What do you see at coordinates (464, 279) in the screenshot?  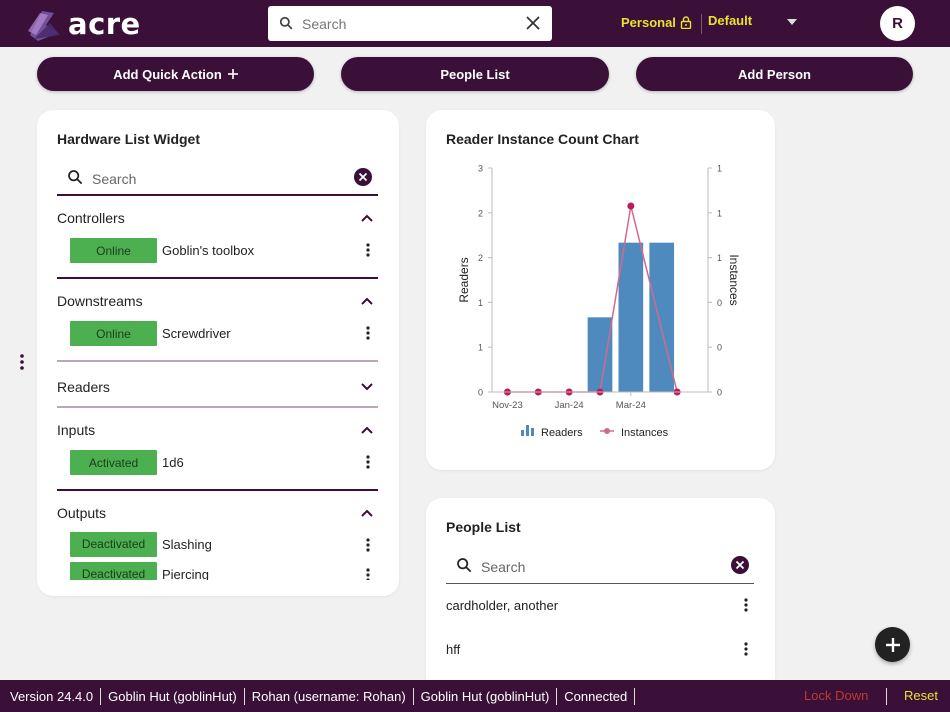 I see `y-axis-label: Readers` at bounding box center [464, 279].